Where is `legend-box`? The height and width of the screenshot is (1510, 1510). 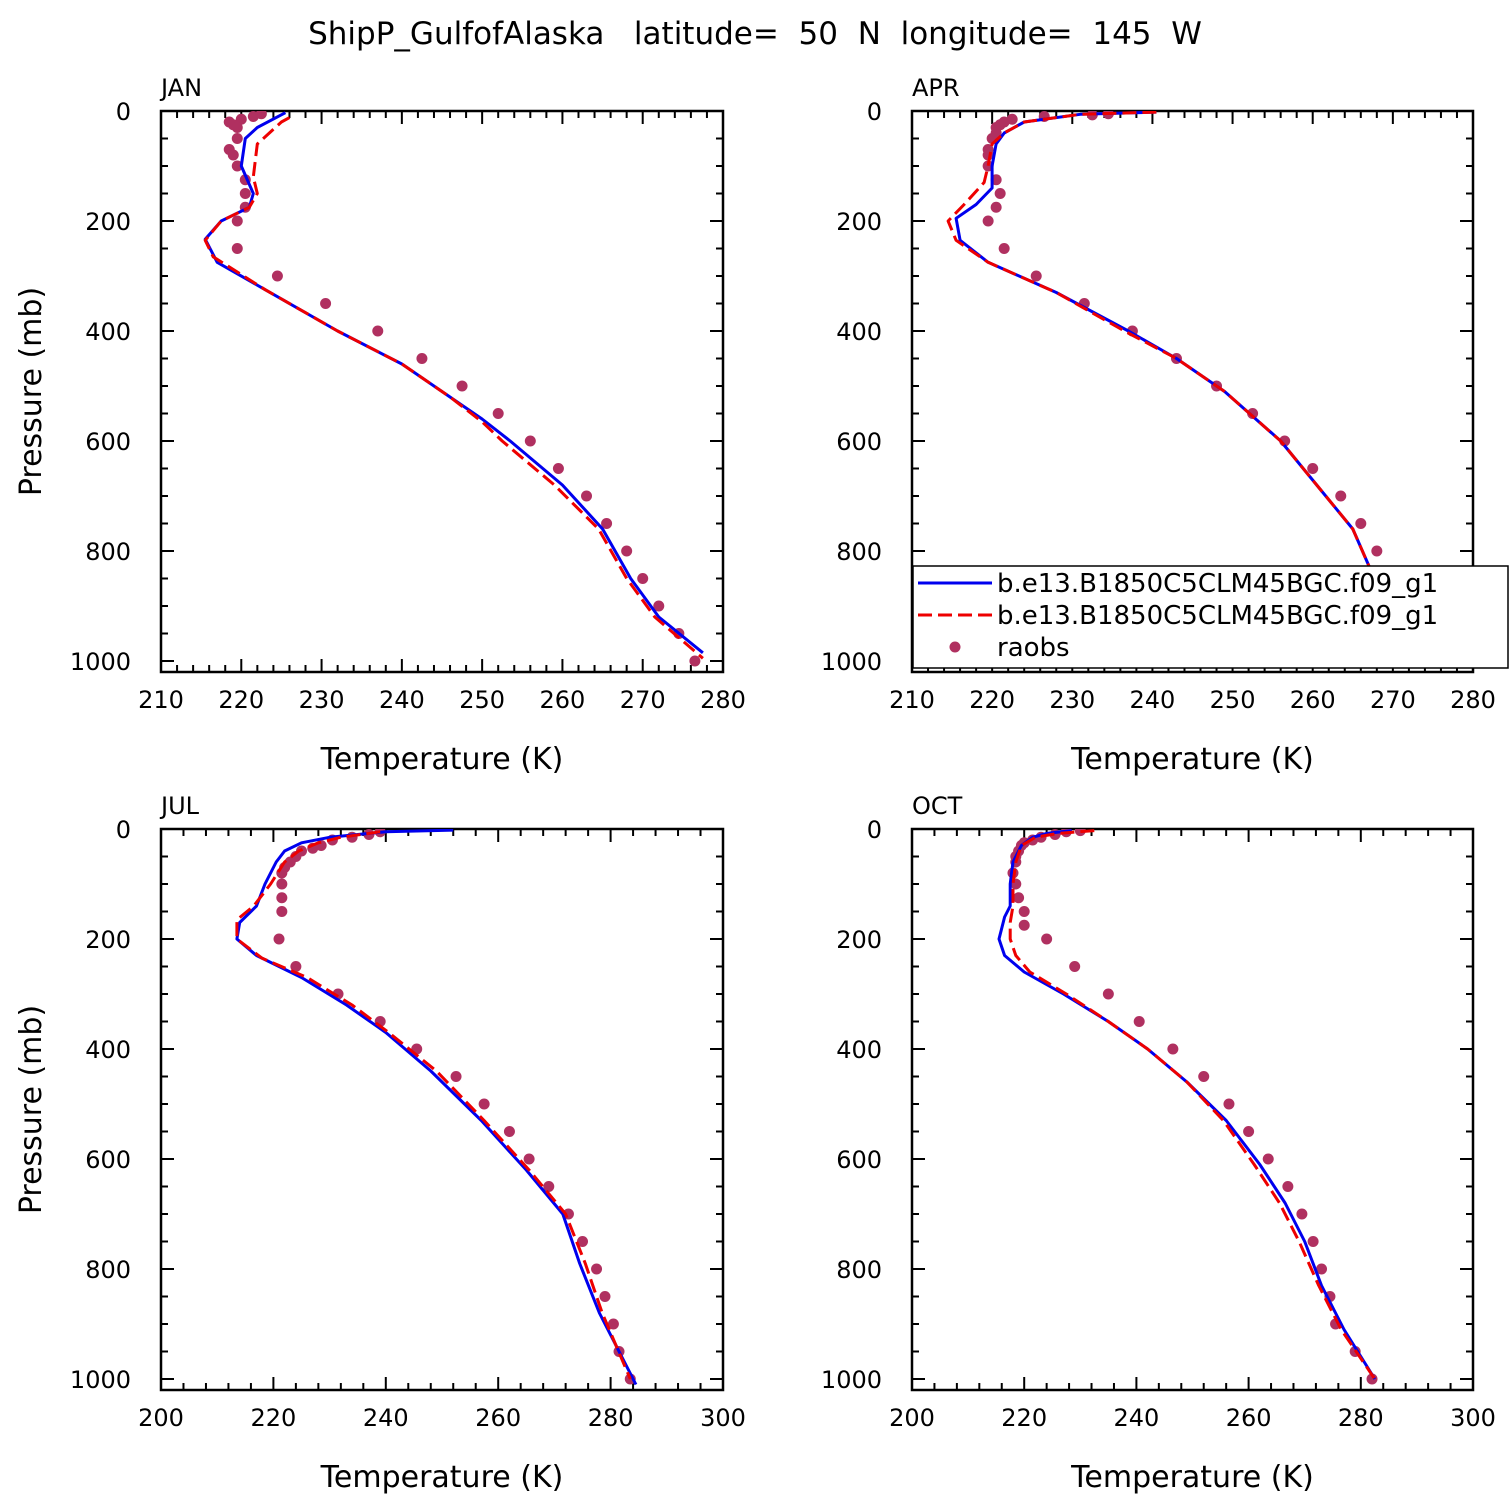
legend-box is located at coordinates (1210, 617).